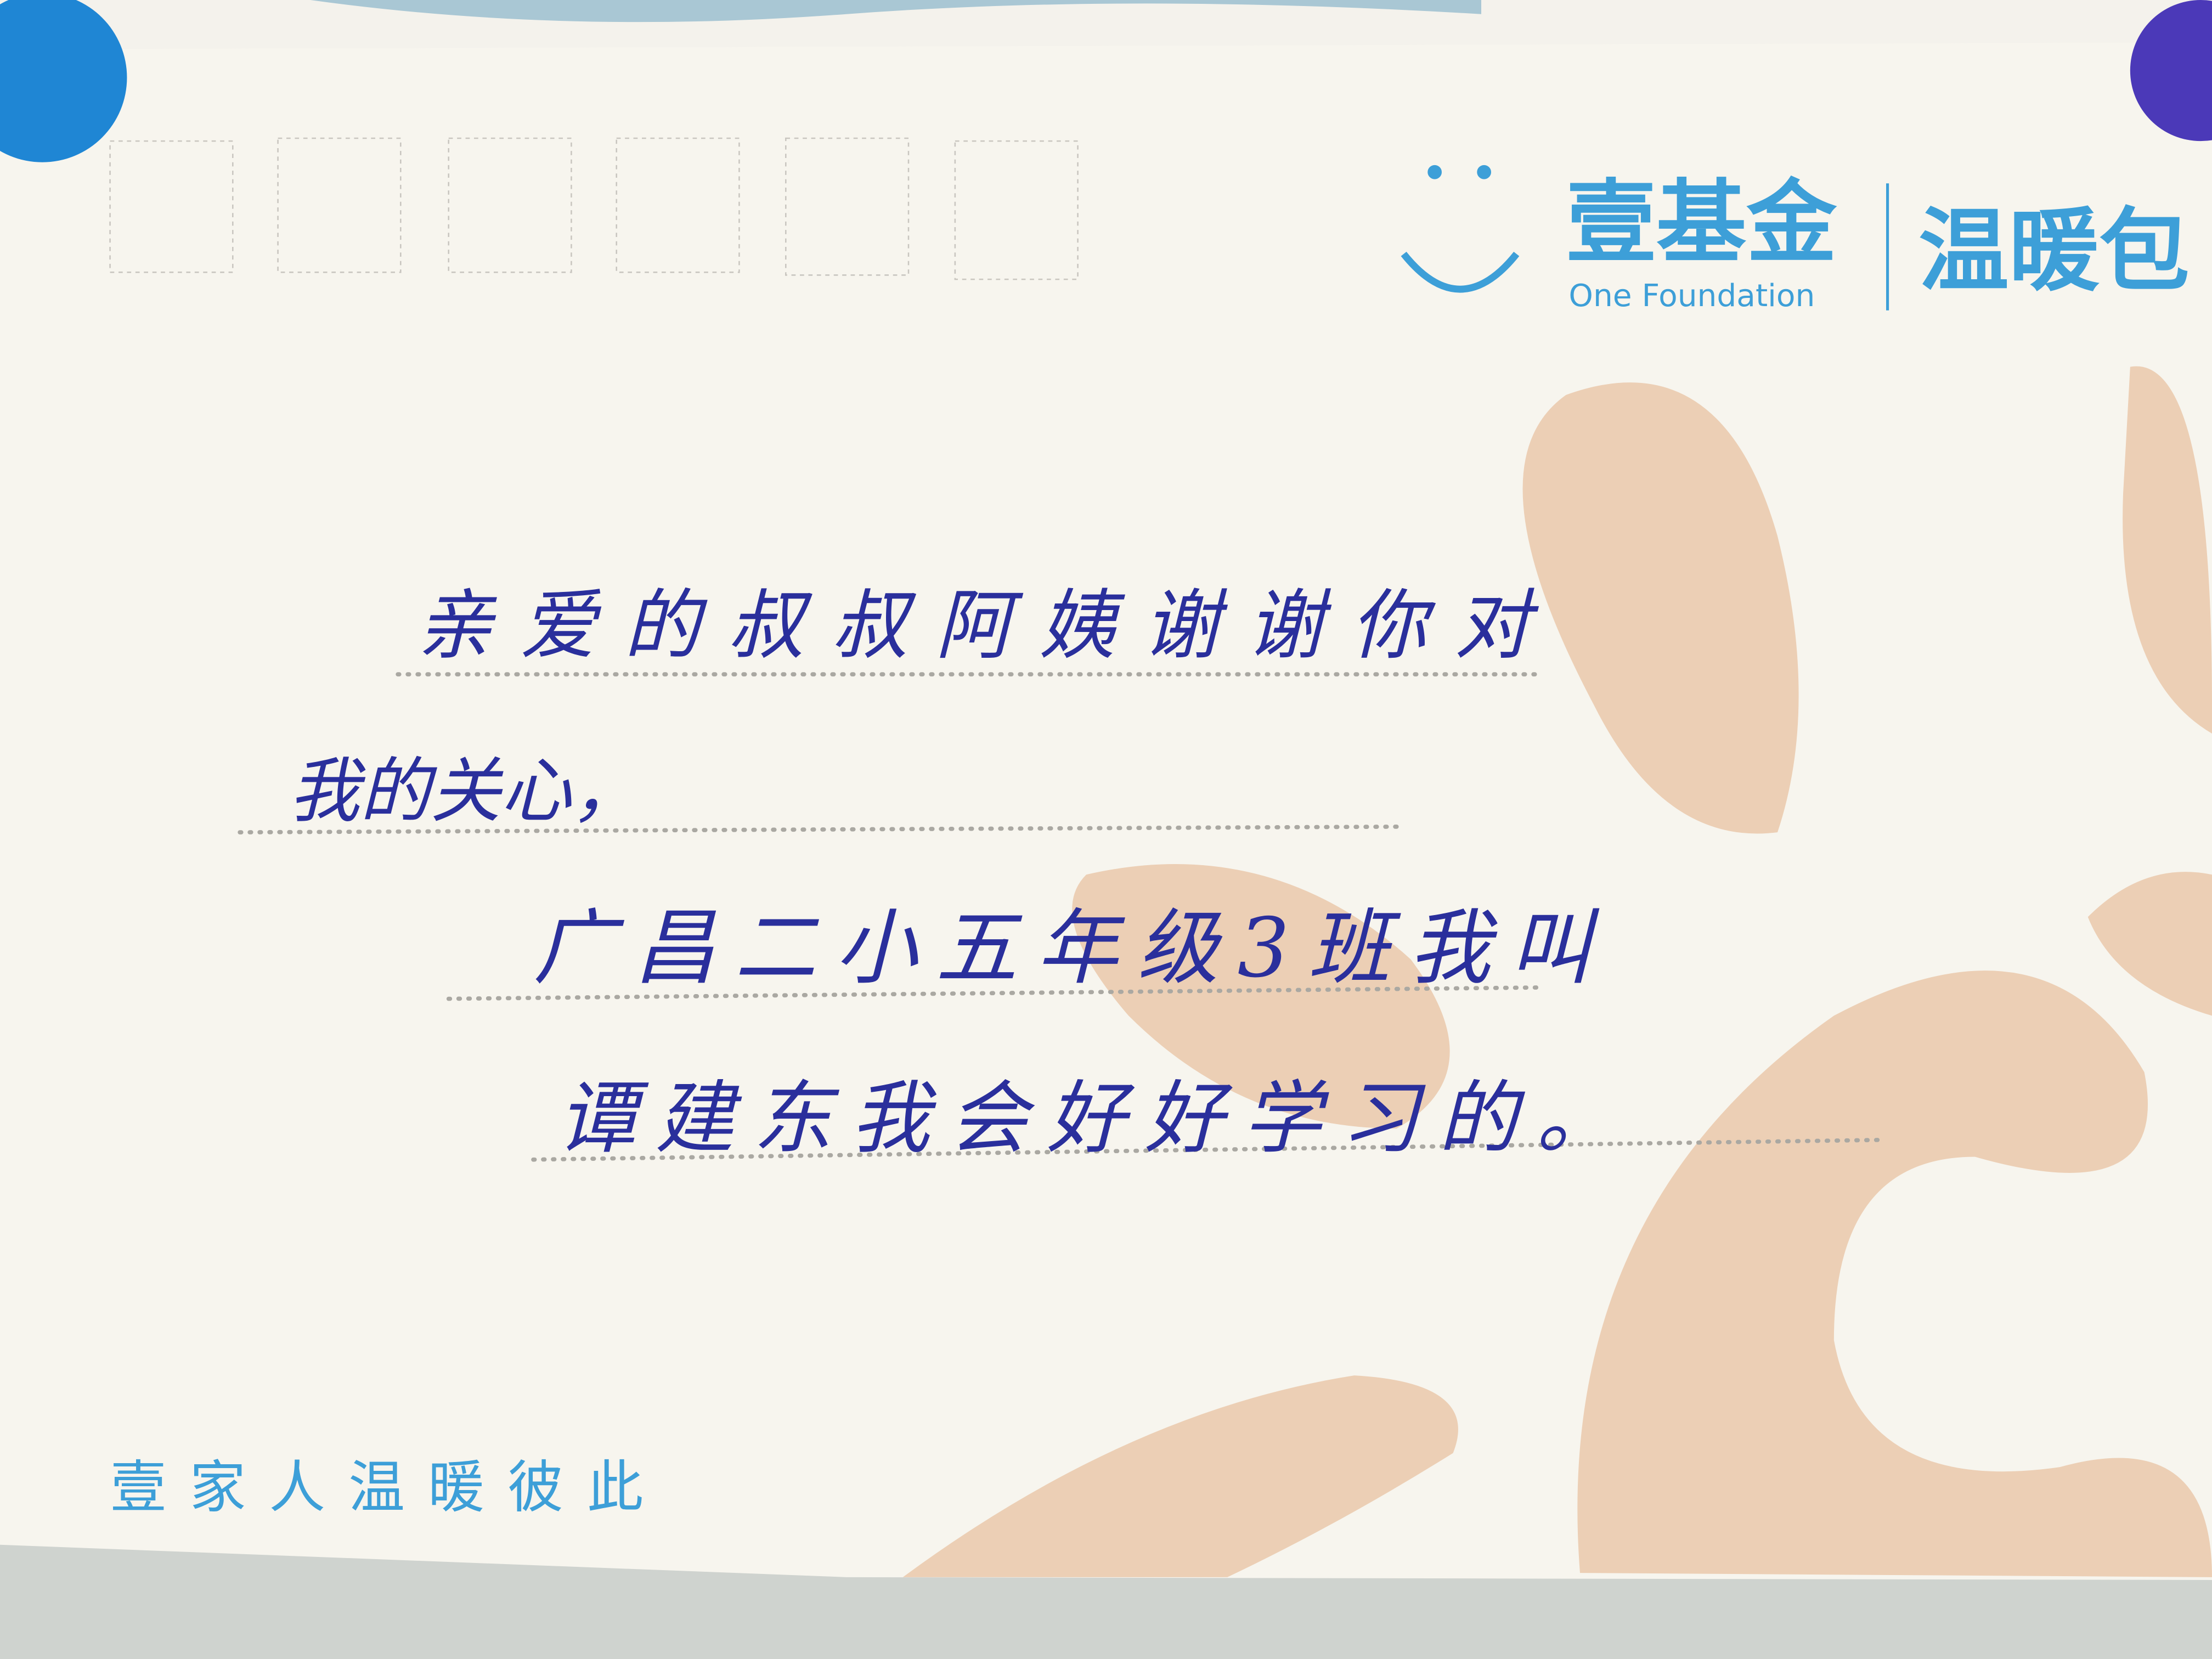 Image resolution: width=2212 pixels, height=1659 pixels. Describe the element at coordinates (1692, 296) in the screenshot. I see `logo-brand-en: One Foundation` at that location.